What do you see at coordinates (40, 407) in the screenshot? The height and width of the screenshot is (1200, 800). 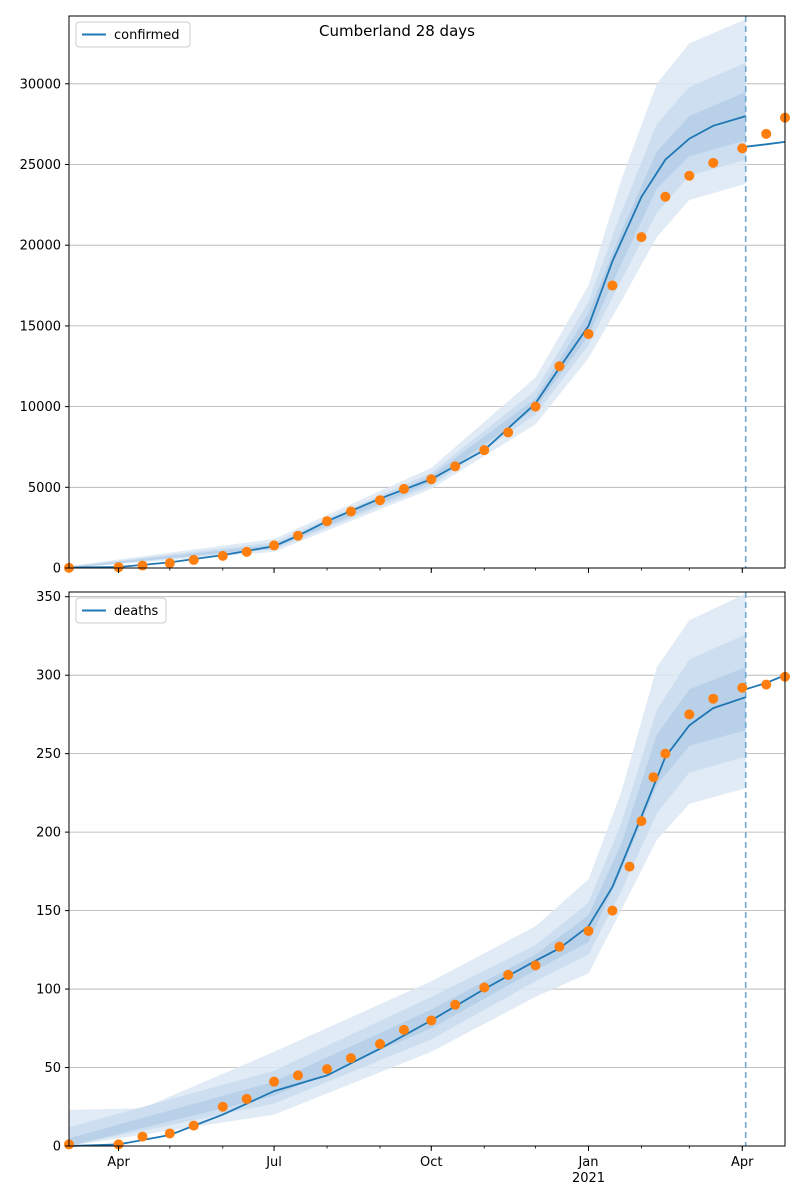 I see `y-tick-label: 10000` at bounding box center [40, 407].